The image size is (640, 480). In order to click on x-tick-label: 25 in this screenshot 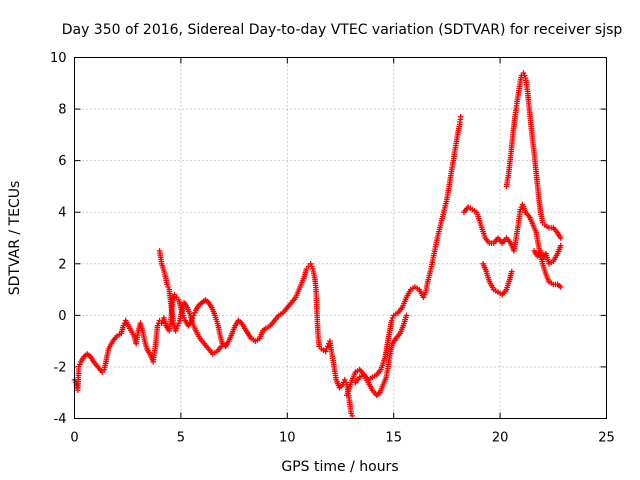, I will do `click(606, 438)`.